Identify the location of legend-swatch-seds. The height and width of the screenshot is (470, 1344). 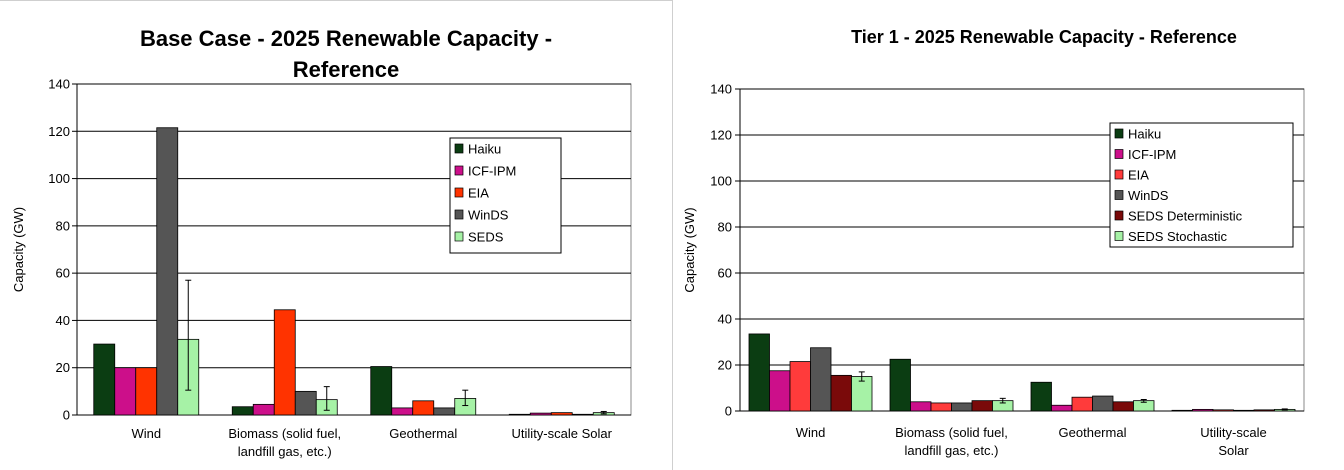
(459, 236).